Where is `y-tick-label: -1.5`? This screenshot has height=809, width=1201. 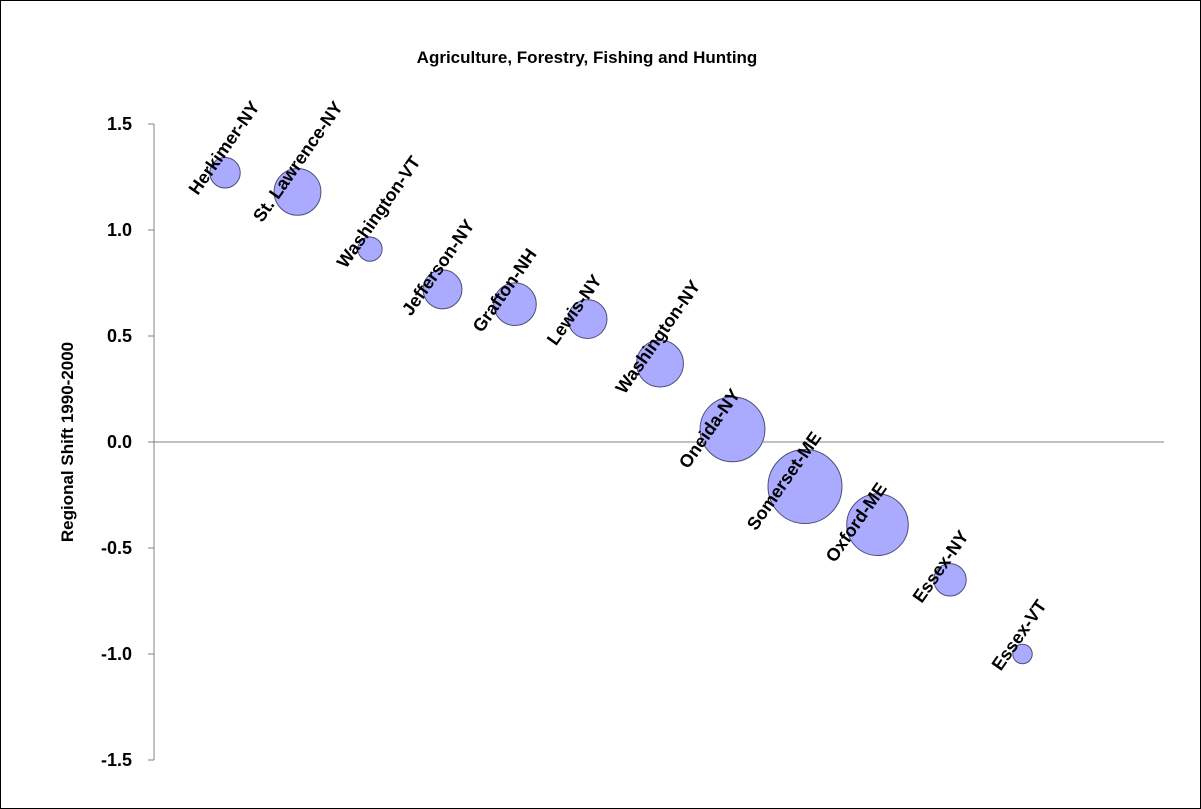 y-tick-label: -1.5 is located at coordinates (116, 760).